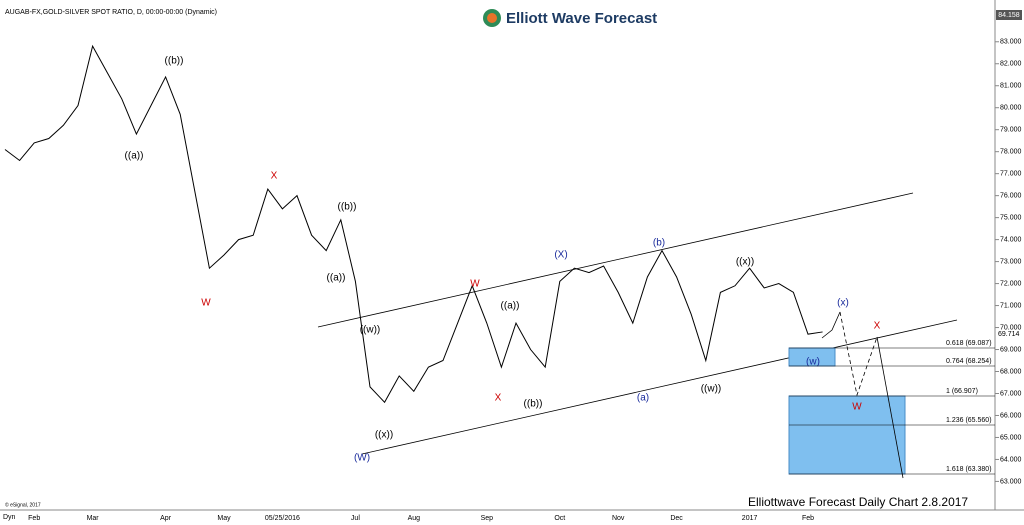 This screenshot has height=525, width=1024. Describe the element at coordinates (224, 518) in the screenshot. I see `x-tick-label: May` at that location.